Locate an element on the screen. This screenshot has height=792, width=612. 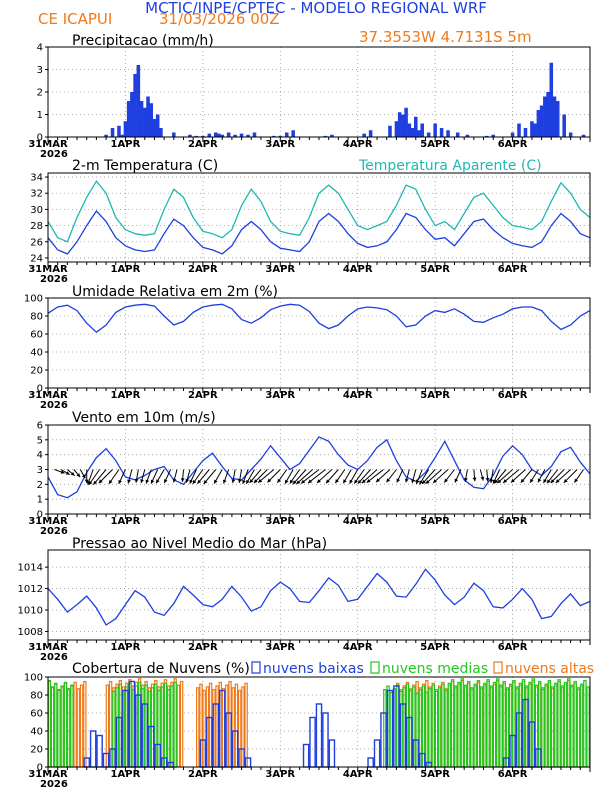
legend-label: nuvens medias is located at coordinates (435, 669).